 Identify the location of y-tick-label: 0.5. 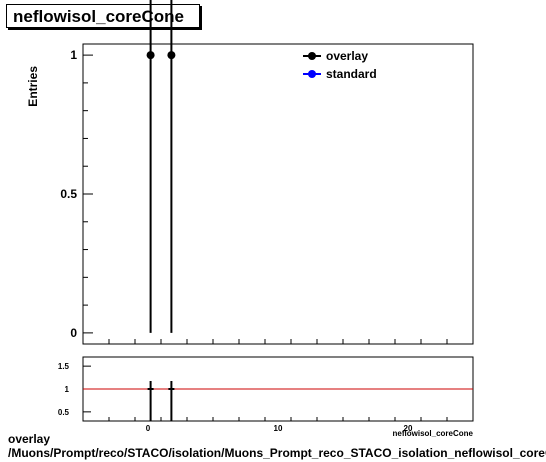
(68, 194).